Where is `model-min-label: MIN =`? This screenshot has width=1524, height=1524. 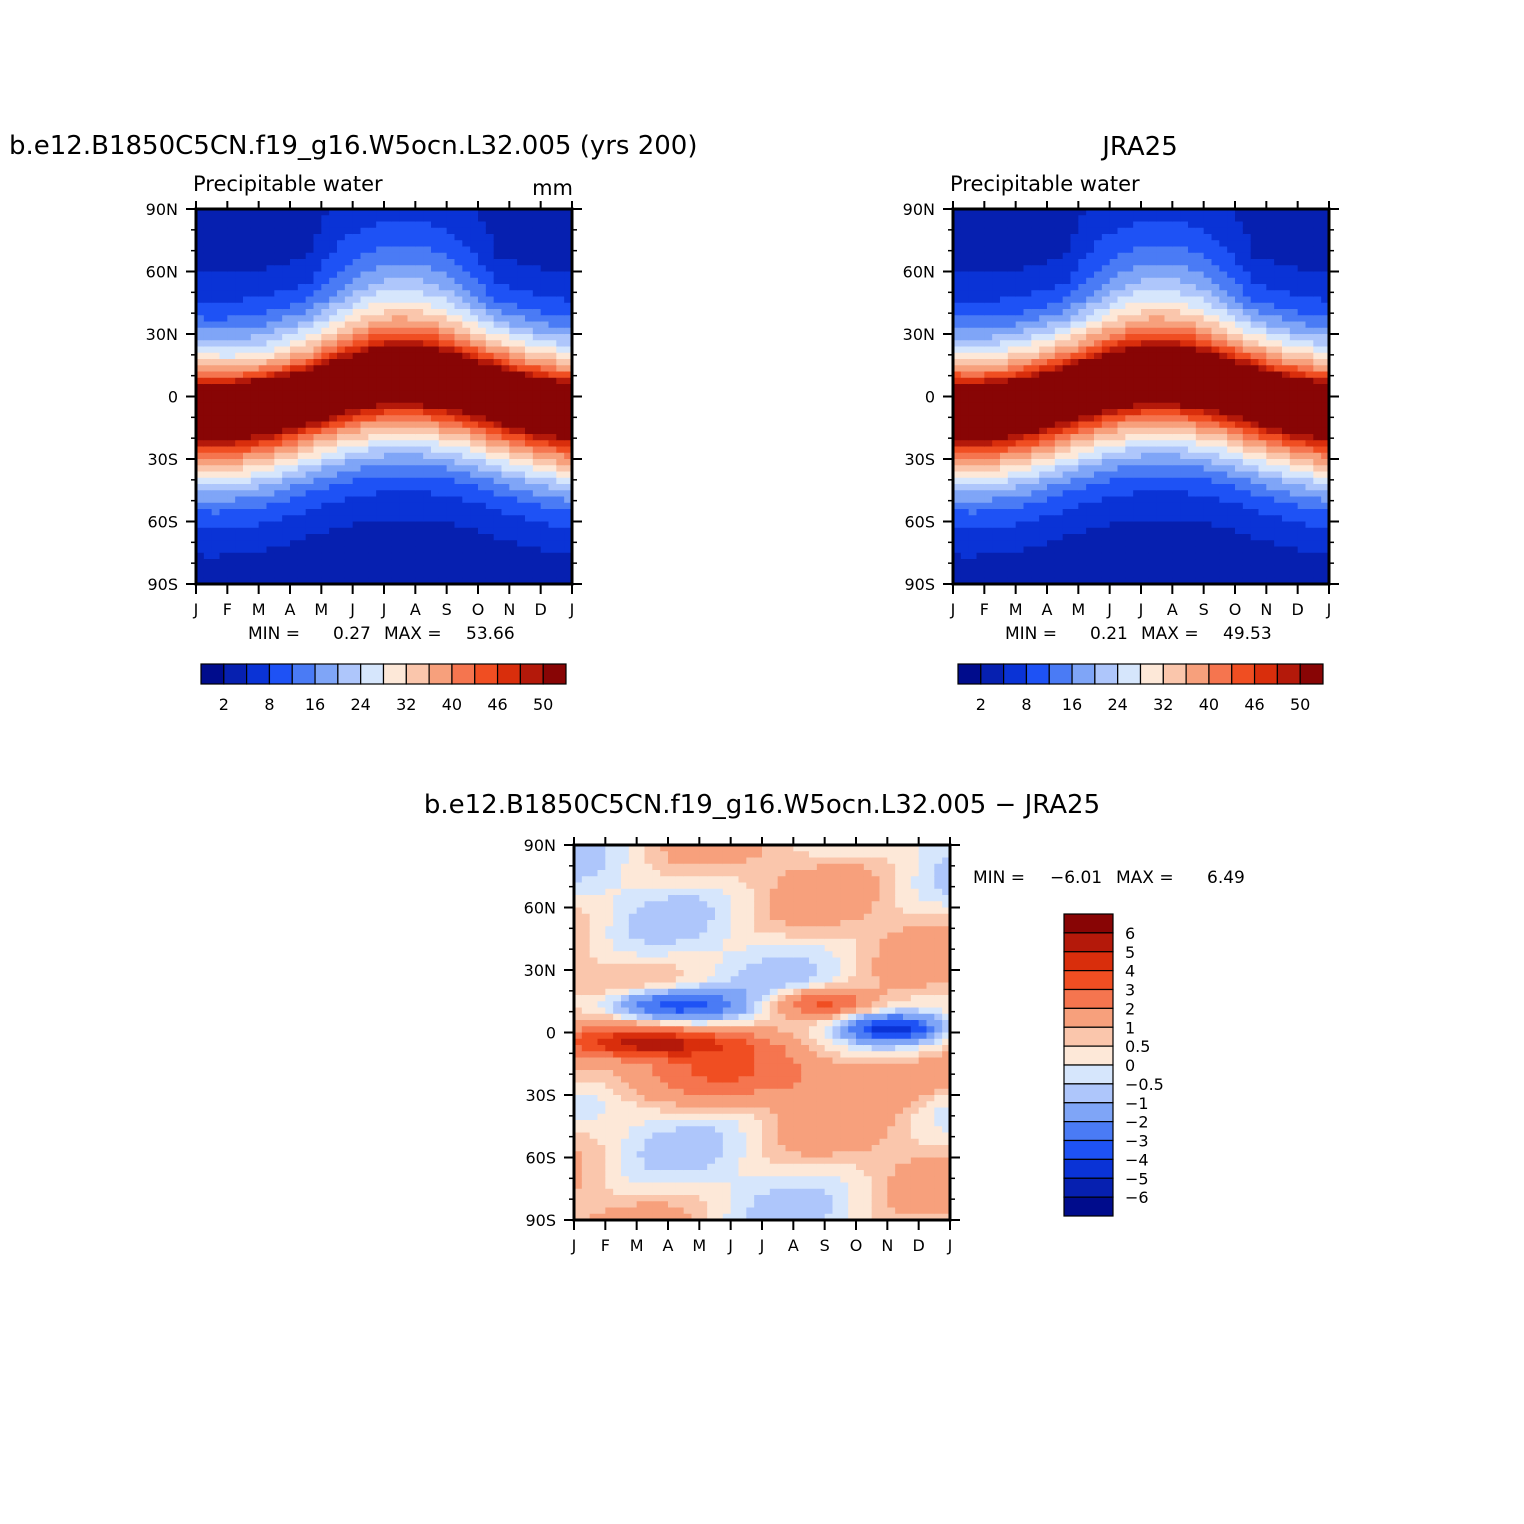 model-min-label: MIN = is located at coordinates (274, 634).